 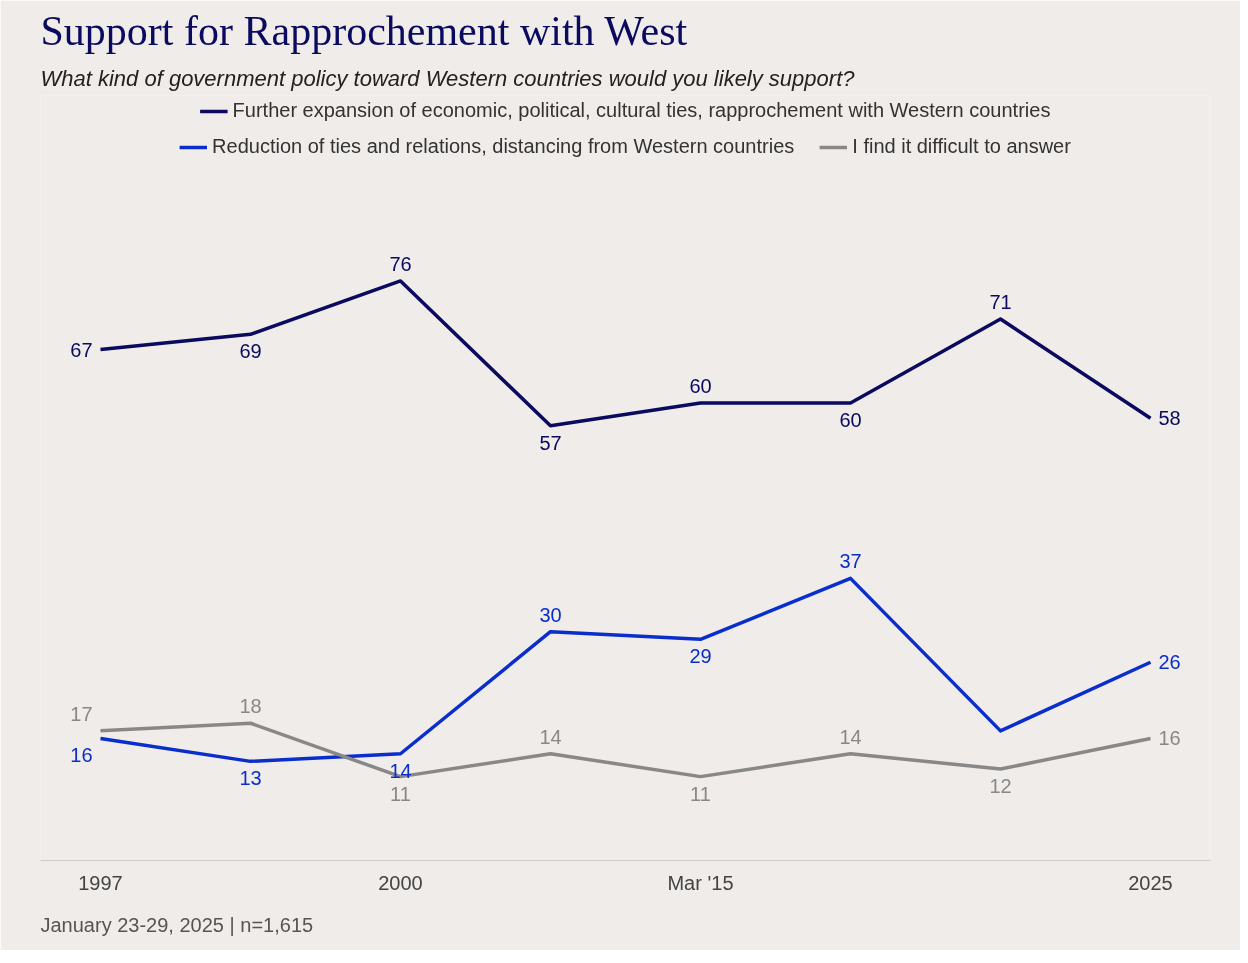 I want to click on x-tick-label: 2000, so click(x=400, y=882).